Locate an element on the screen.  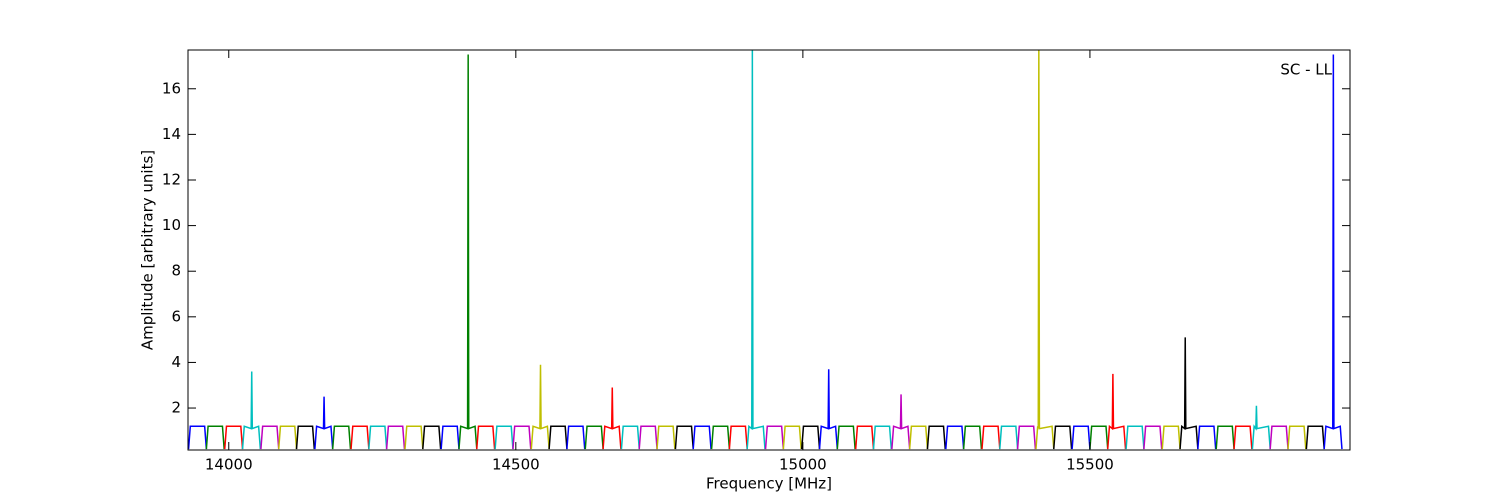
x-tick-label: 14500 is located at coordinates (516, 465).